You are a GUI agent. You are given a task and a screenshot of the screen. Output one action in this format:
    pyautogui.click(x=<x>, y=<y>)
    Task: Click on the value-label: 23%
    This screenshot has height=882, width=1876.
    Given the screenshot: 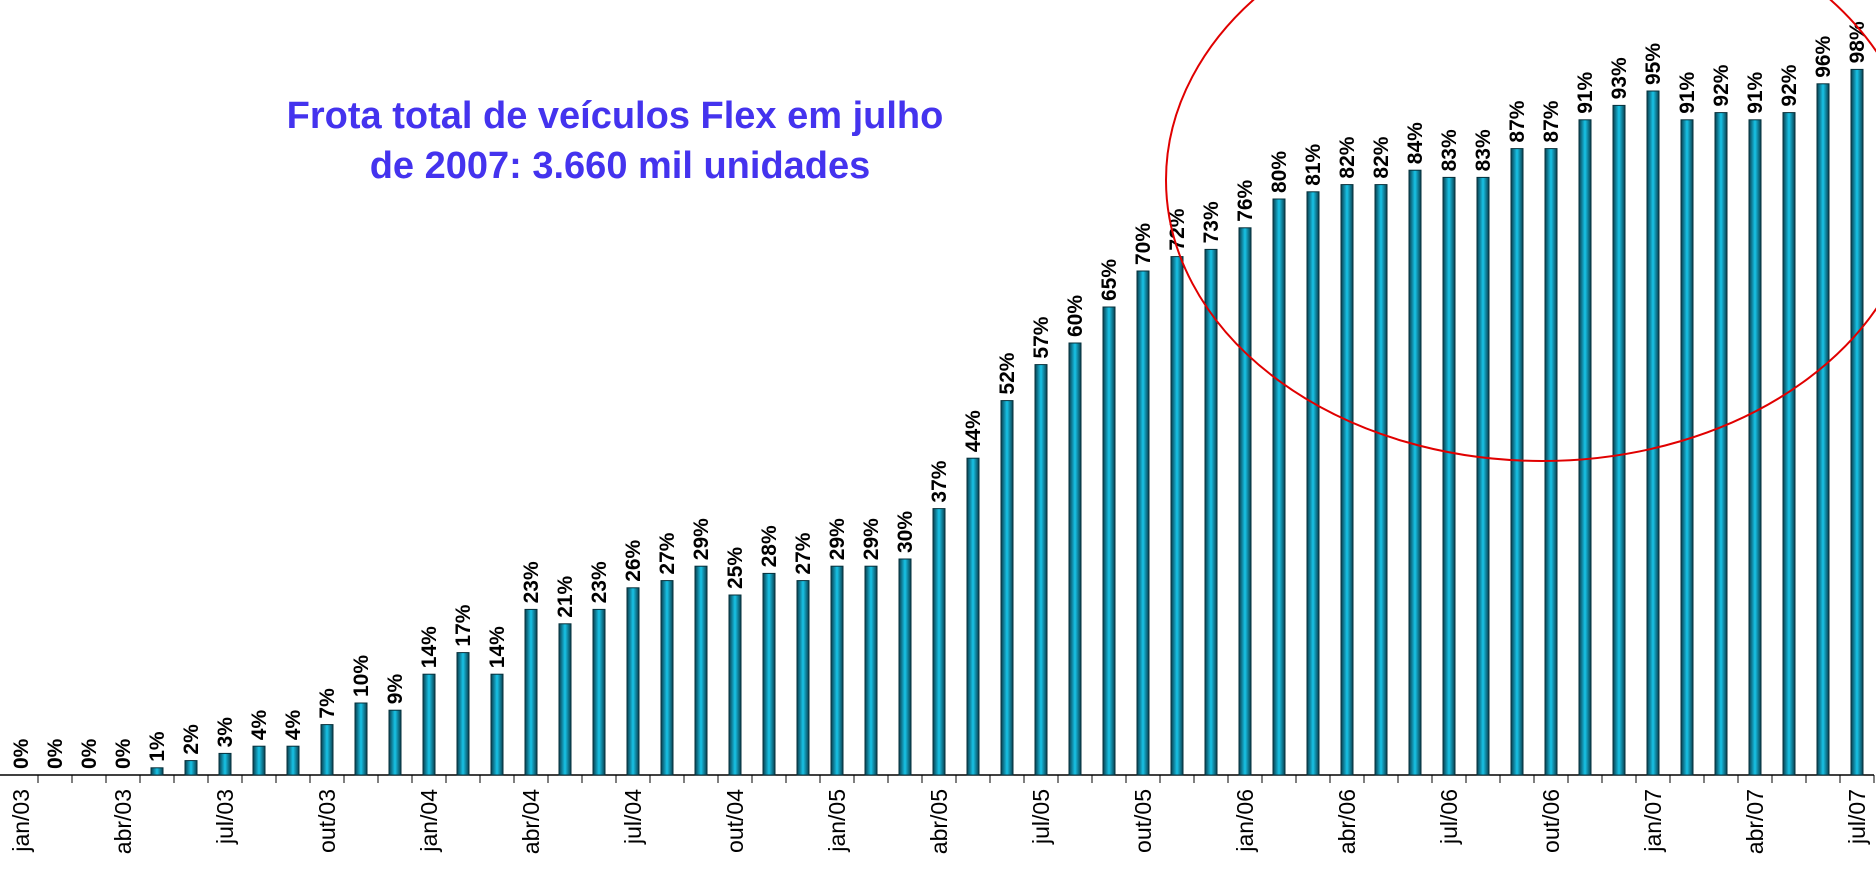 What is the action you would take?
    pyautogui.click(x=599, y=582)
    